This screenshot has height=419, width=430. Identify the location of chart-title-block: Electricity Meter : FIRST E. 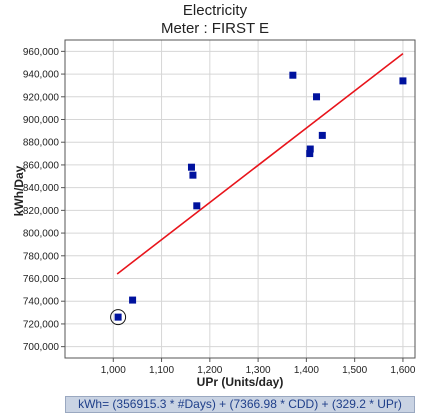
(215, 20).